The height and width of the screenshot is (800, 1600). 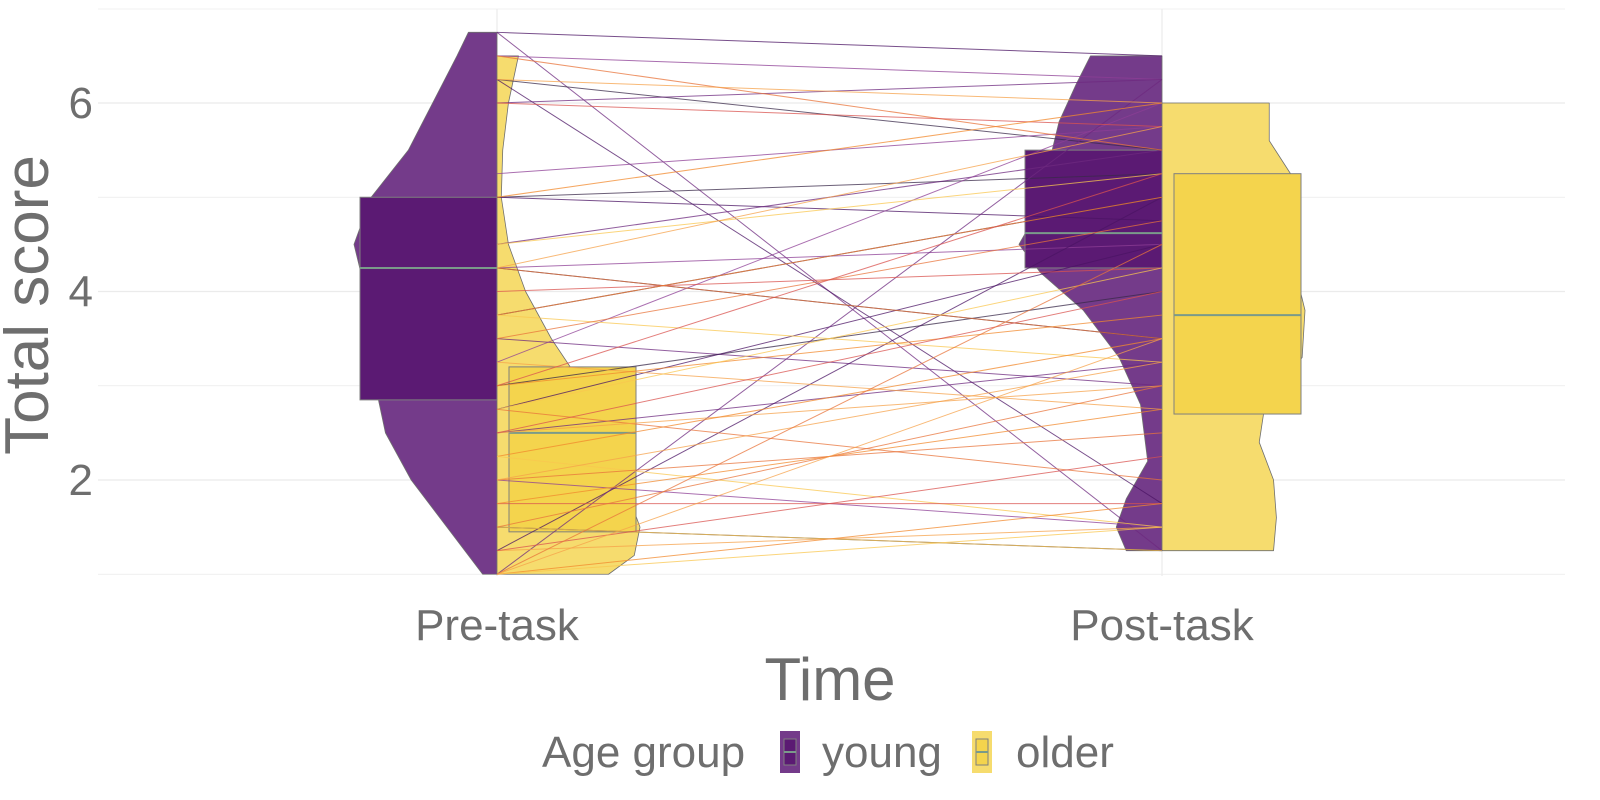 What do you see at coordinates (982, 752) in the screenshot?
I see `legend-key-older` at bounding box center [982, 752].